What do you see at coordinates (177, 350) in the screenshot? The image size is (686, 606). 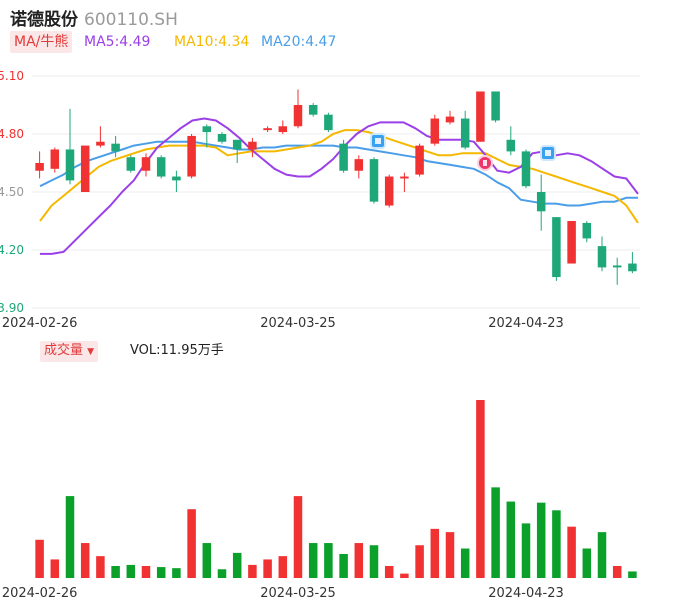 I see `volume-value: VOL:11.95万手` at bounding box center [177, 350].